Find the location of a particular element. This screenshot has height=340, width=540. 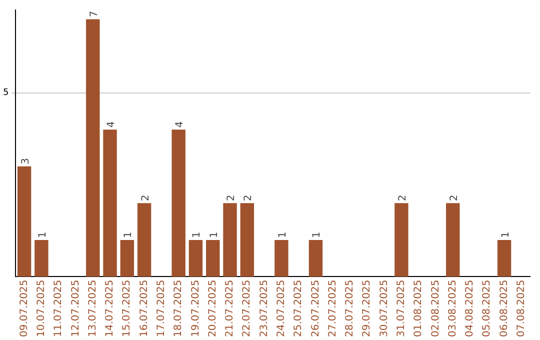

x-tick-label: 19.07.2025 is located at coordinates (196, 309).